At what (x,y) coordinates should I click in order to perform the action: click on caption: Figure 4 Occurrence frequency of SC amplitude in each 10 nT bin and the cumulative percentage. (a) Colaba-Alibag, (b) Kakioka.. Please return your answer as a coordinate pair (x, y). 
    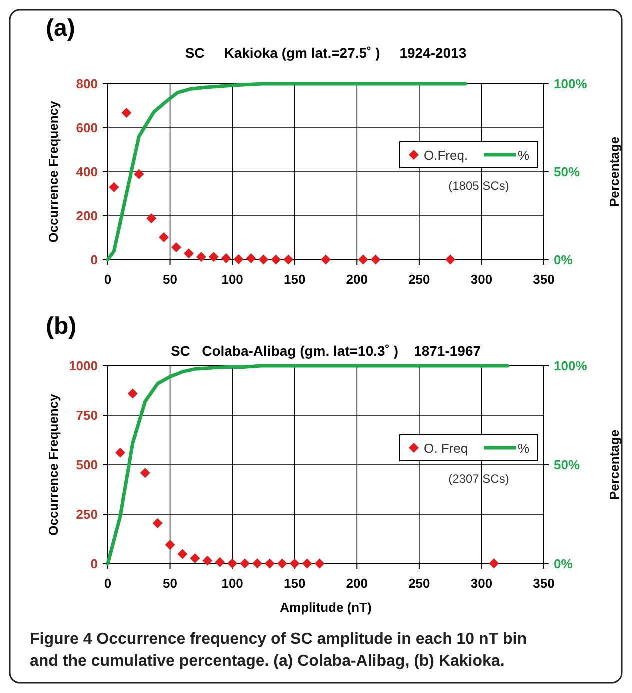
    Looking at the image, I should click on (279, 650).